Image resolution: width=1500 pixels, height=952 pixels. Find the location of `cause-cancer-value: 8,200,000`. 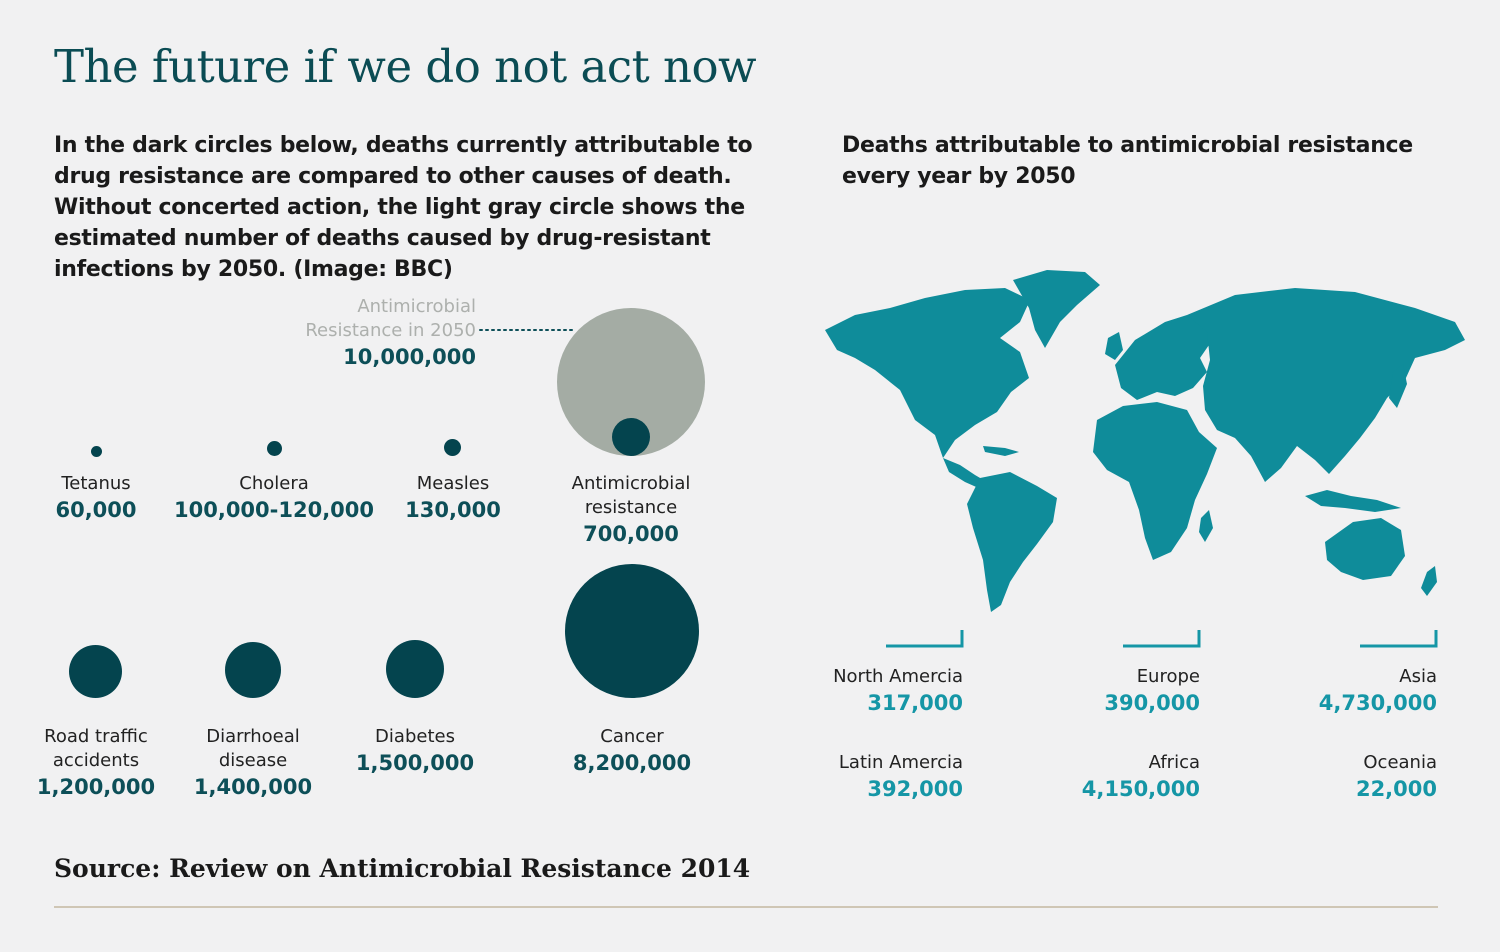

cause-cancer-value: 8,200,000 is located at coordinates (632, 763).